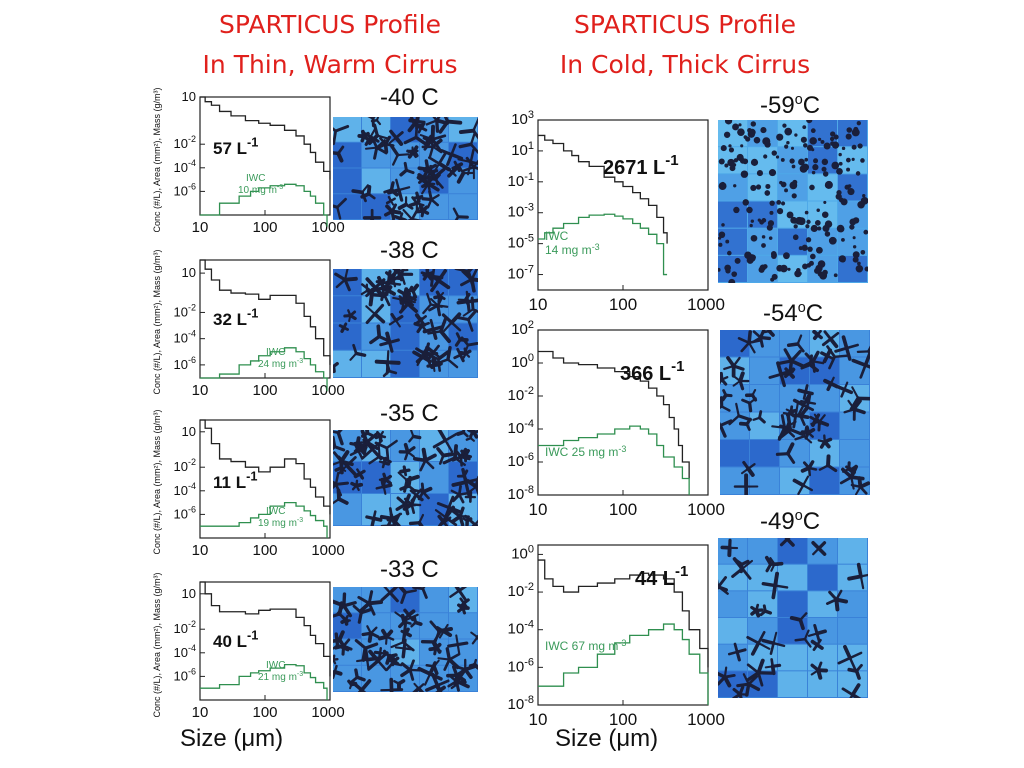 Image resolution: width=1024 pixels, height=768 pixels. What do you see at coordinates (790, 105) in the screenshot?
I see `temperature-label: -59oC` at bounding box center [790, 105].